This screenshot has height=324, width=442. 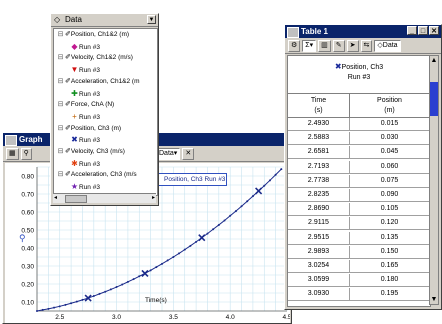 I want to click on table-row: 2.7193 0.060, so click(x=359, y=167).